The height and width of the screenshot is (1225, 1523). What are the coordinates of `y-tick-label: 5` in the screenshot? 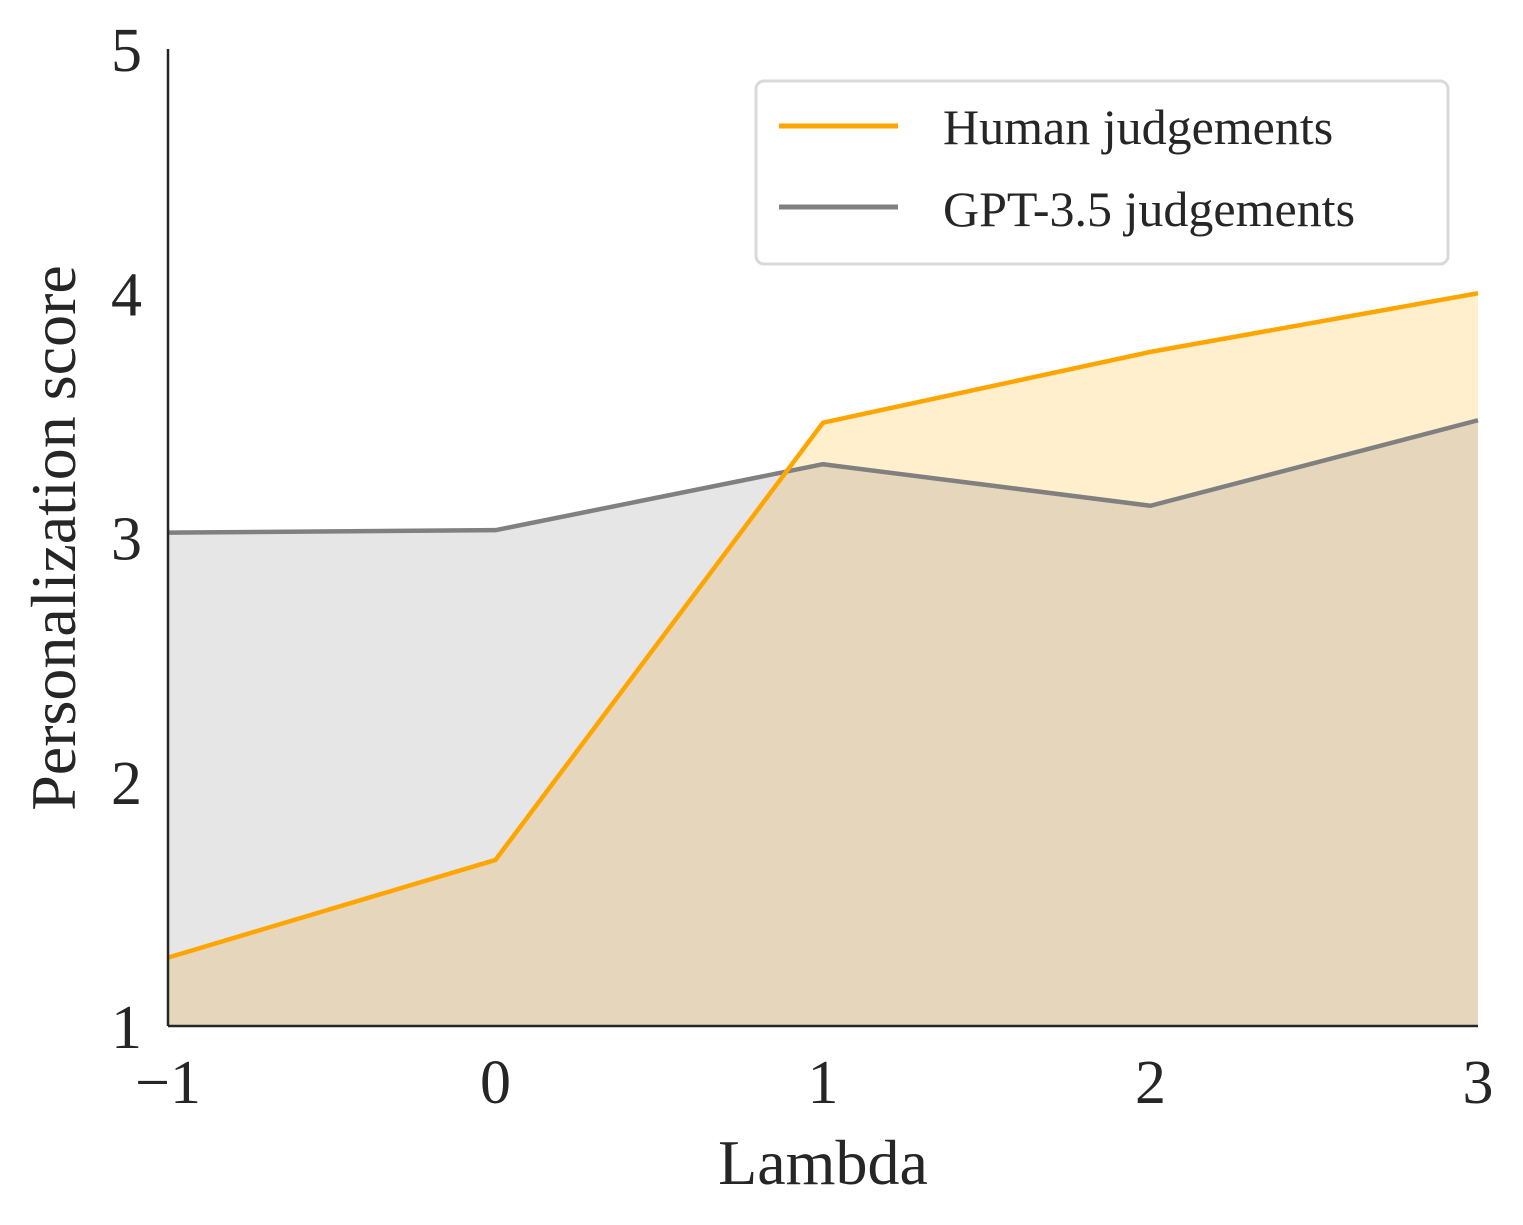 It's located at (126, 51).